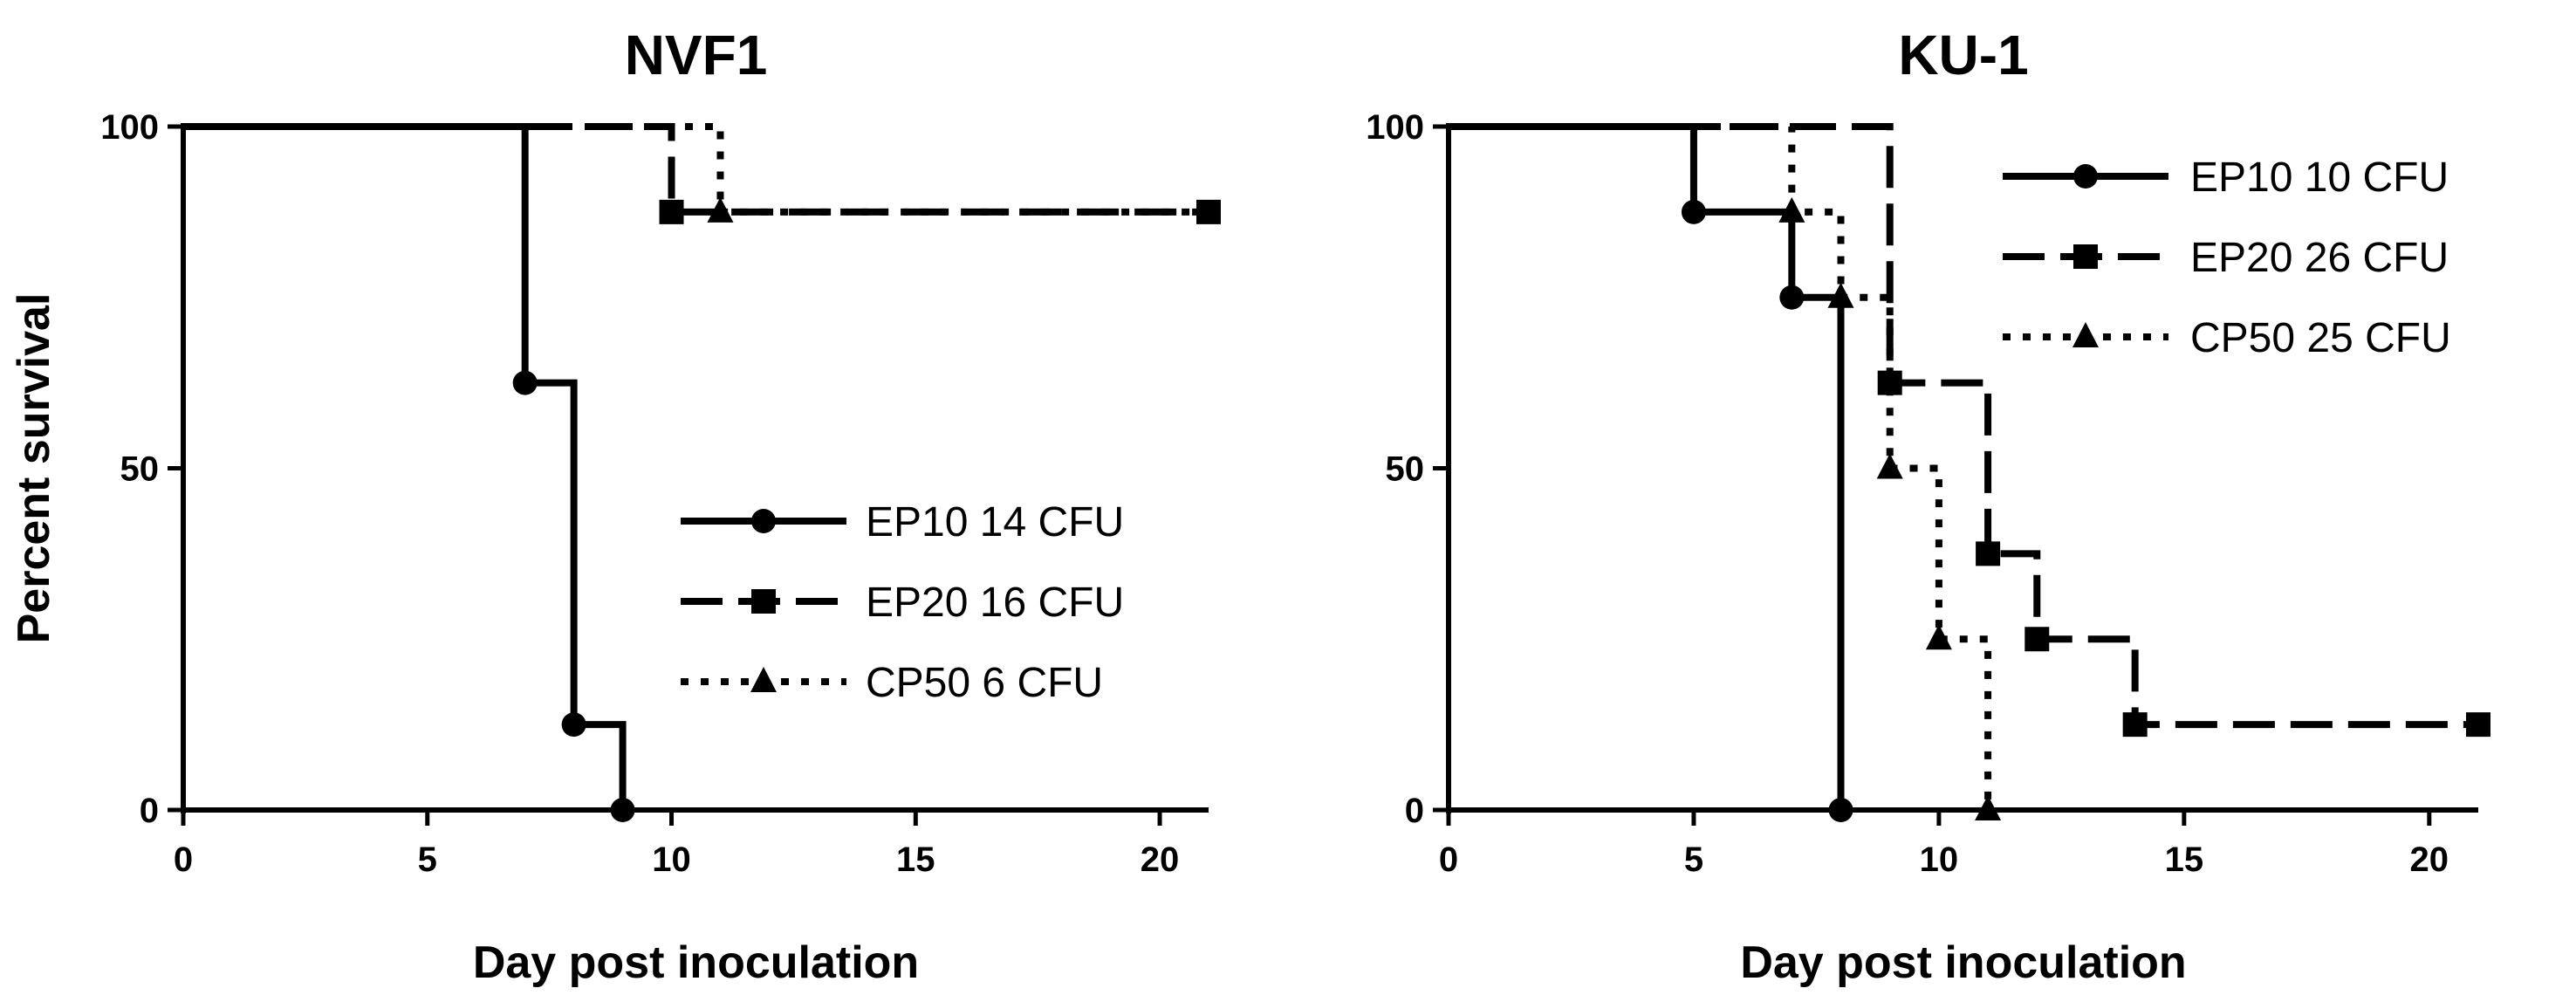 Image resolution: width=2576 pixels, height=1002 pixels. I want to click on legend-label: EP10 10 CFU, so click(2319, 178).